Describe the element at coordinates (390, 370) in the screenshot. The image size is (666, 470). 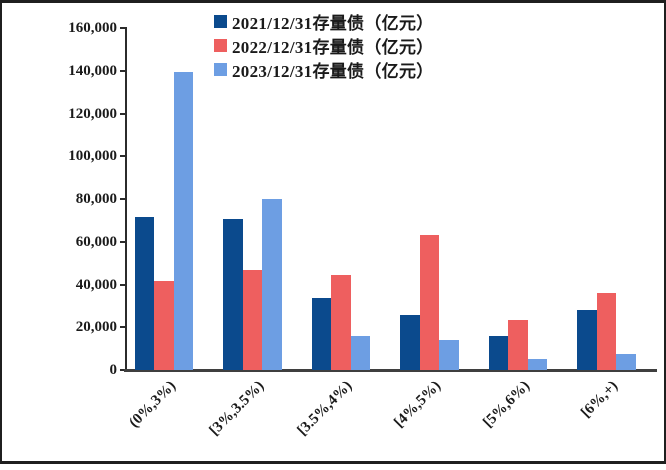
I see `x-axis-line` at that location.